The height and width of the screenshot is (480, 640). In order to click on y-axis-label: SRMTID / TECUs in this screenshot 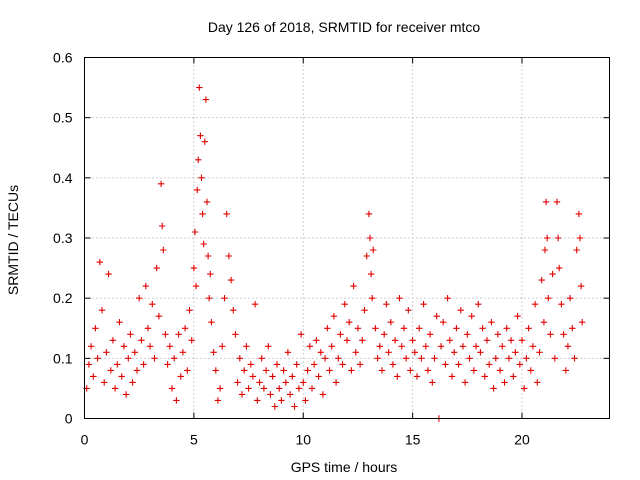, I will do `click(13, 240)`.